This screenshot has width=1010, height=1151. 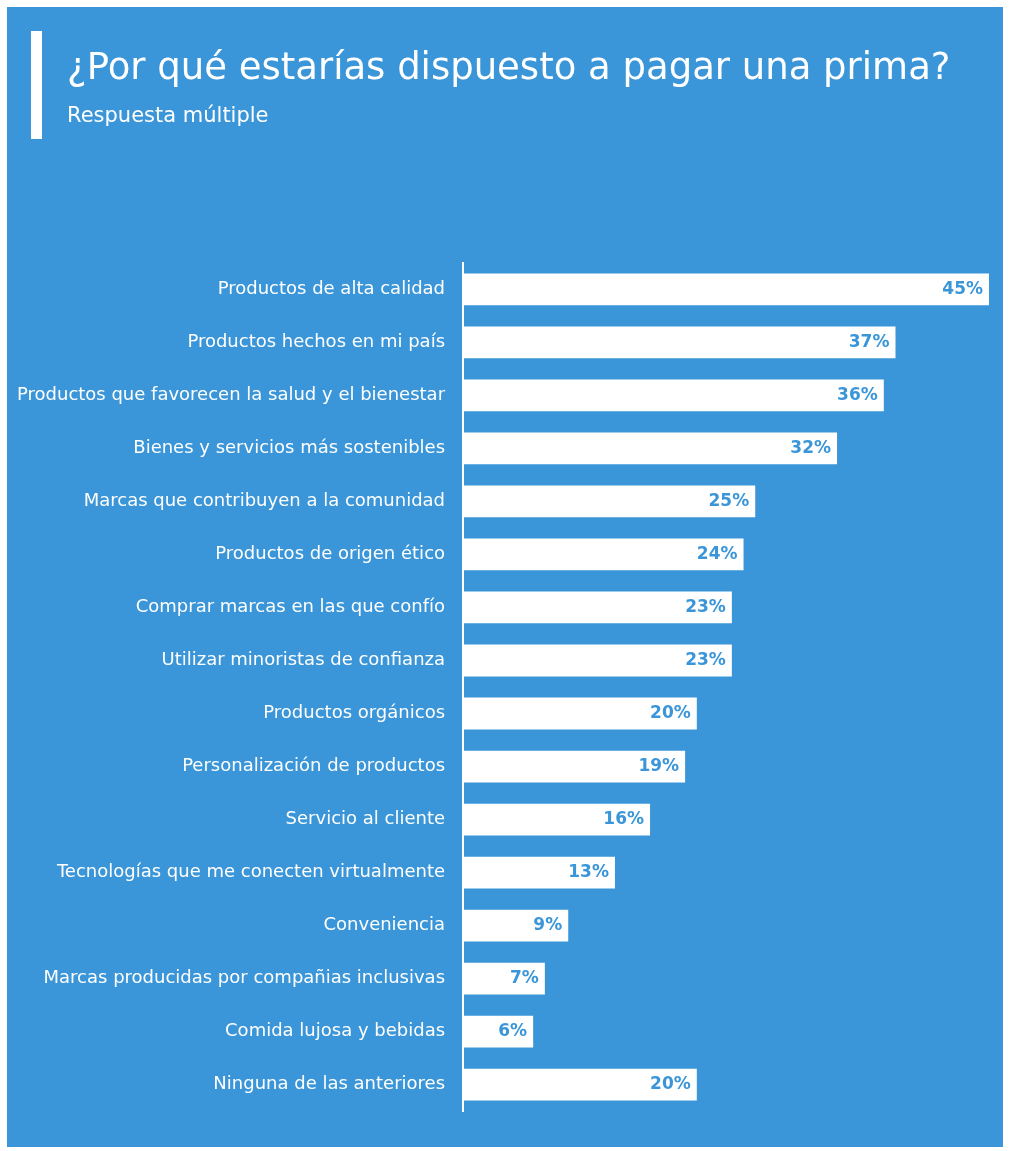 What do you see at coordinates (365, 818) in the screenshot?
I see `y-tick-label: Servicio al cliente` at bounding box center [365, 818].